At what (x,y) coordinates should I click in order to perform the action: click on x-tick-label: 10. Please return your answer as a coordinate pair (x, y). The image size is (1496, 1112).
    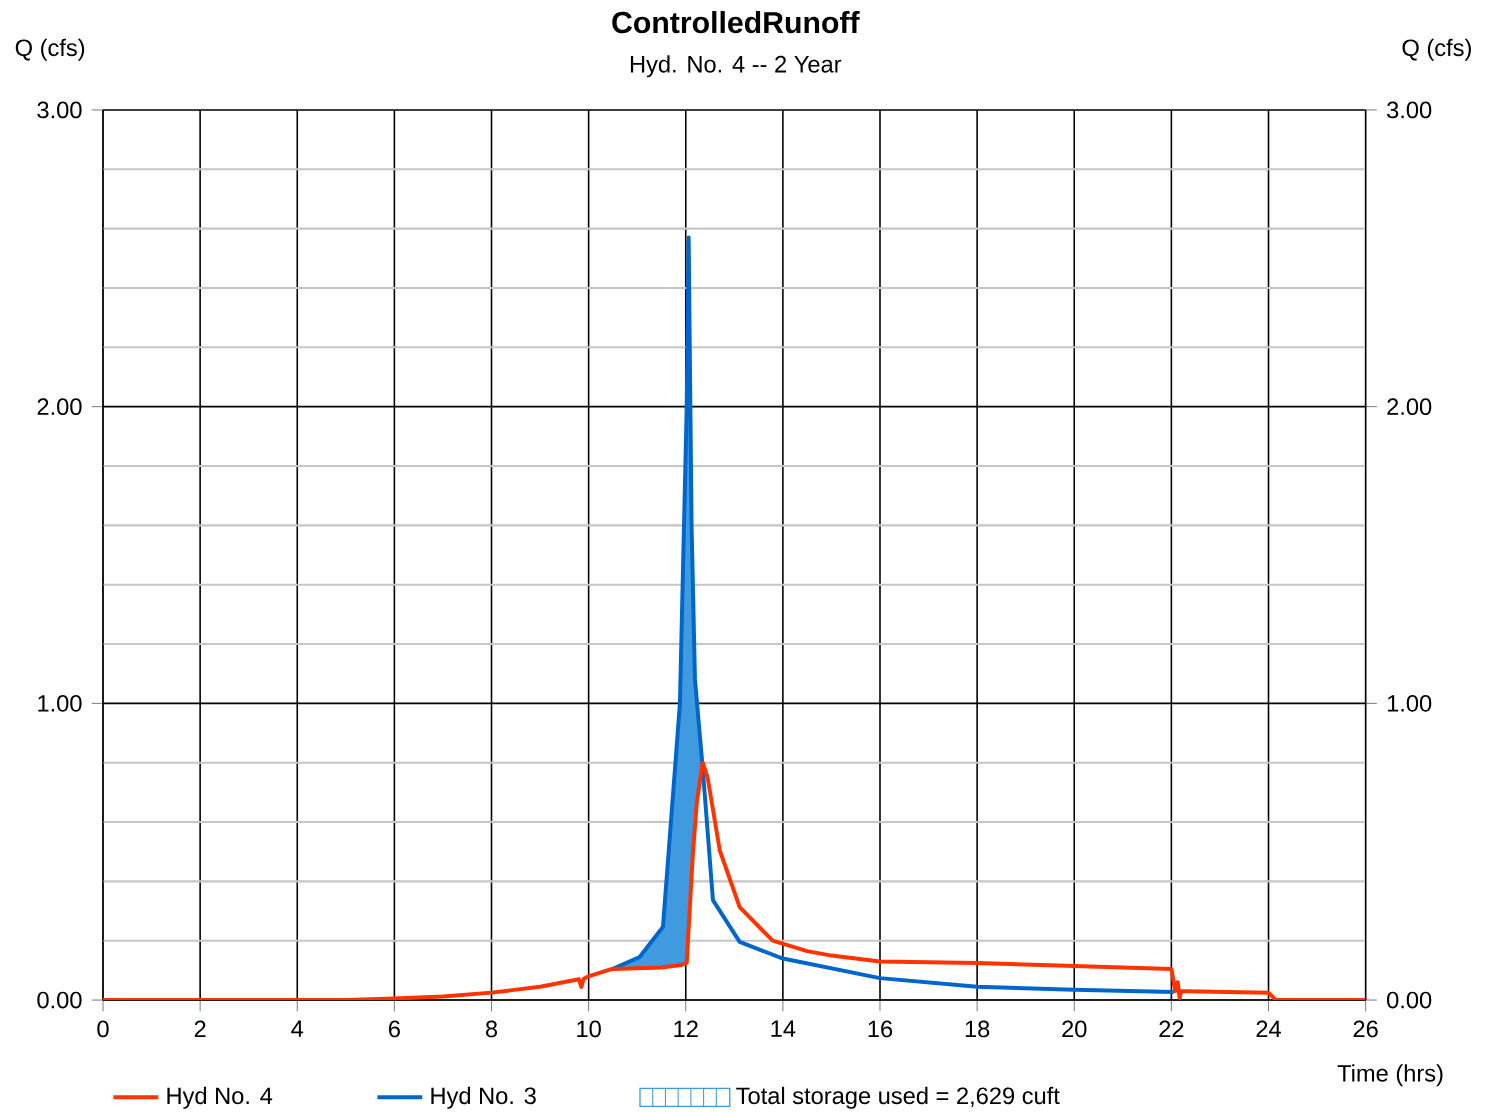
    Looking at the image, I should click on (589, 1029).